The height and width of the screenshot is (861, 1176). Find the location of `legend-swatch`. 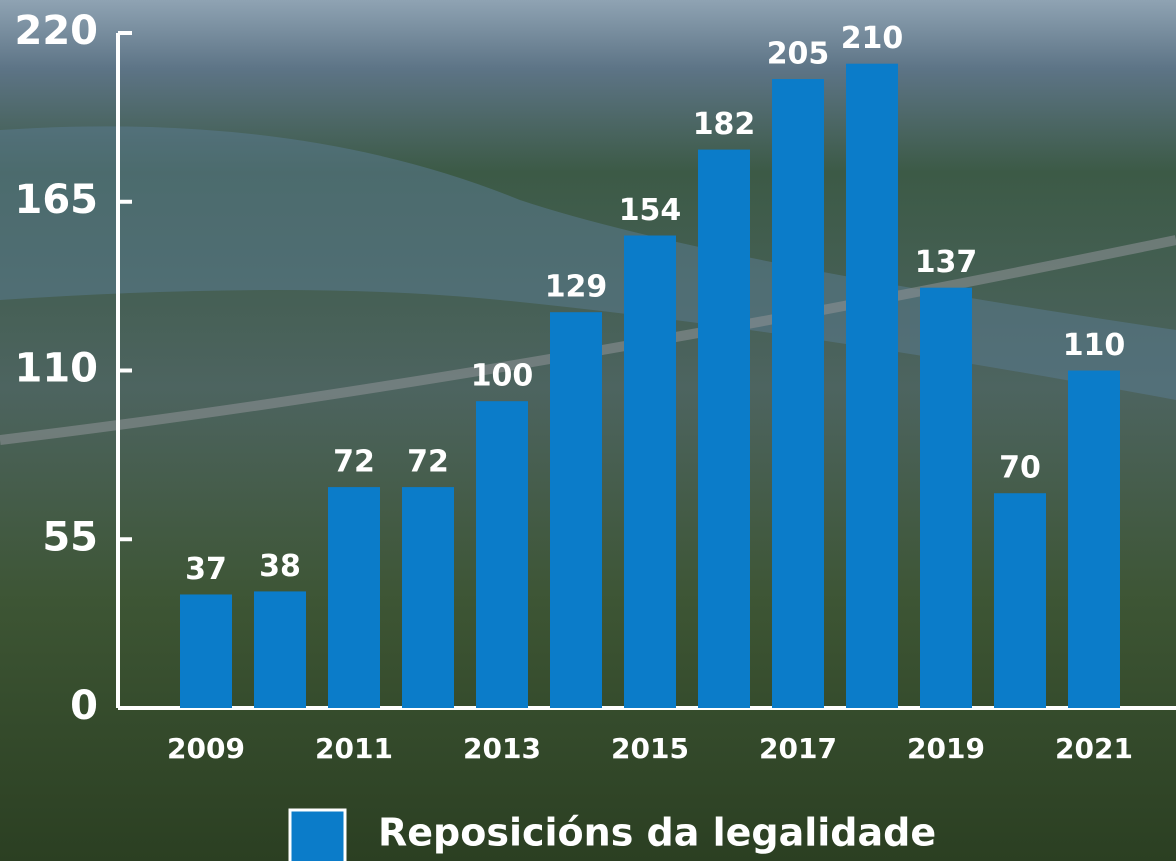

legend-swatch is located at coordinates (317, 834).